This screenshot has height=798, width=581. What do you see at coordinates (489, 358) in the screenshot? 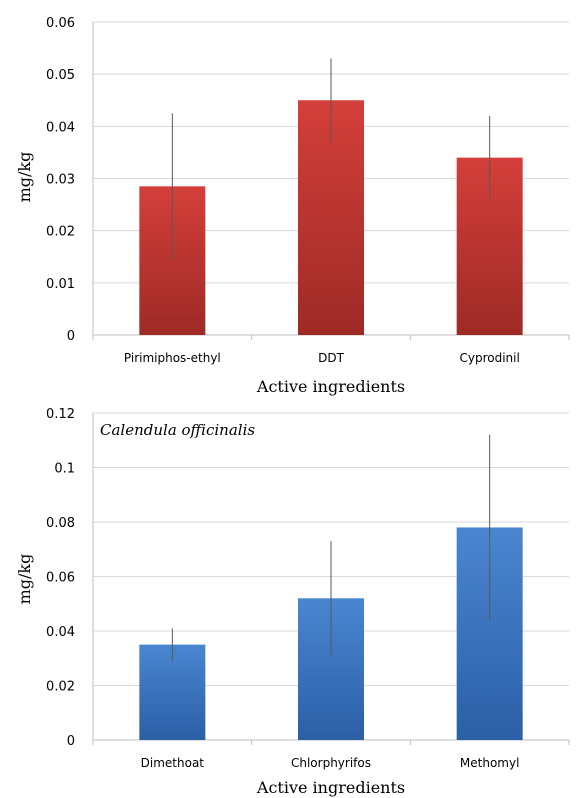
I see `x-tick-label: Cyprodinil` at bounding box center [489, 358].